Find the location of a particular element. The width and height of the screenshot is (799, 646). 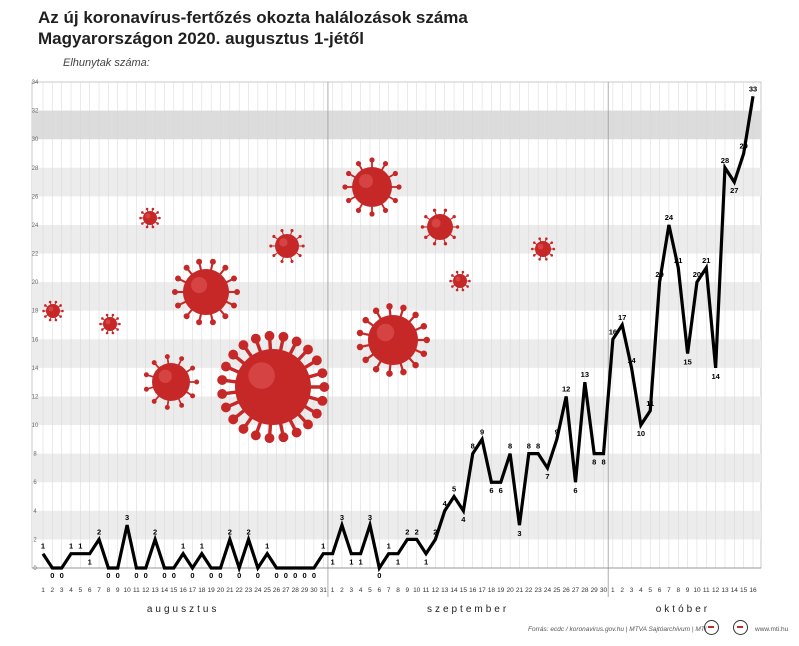

x-tick-label: 1 is located at coordinates (43, 590).